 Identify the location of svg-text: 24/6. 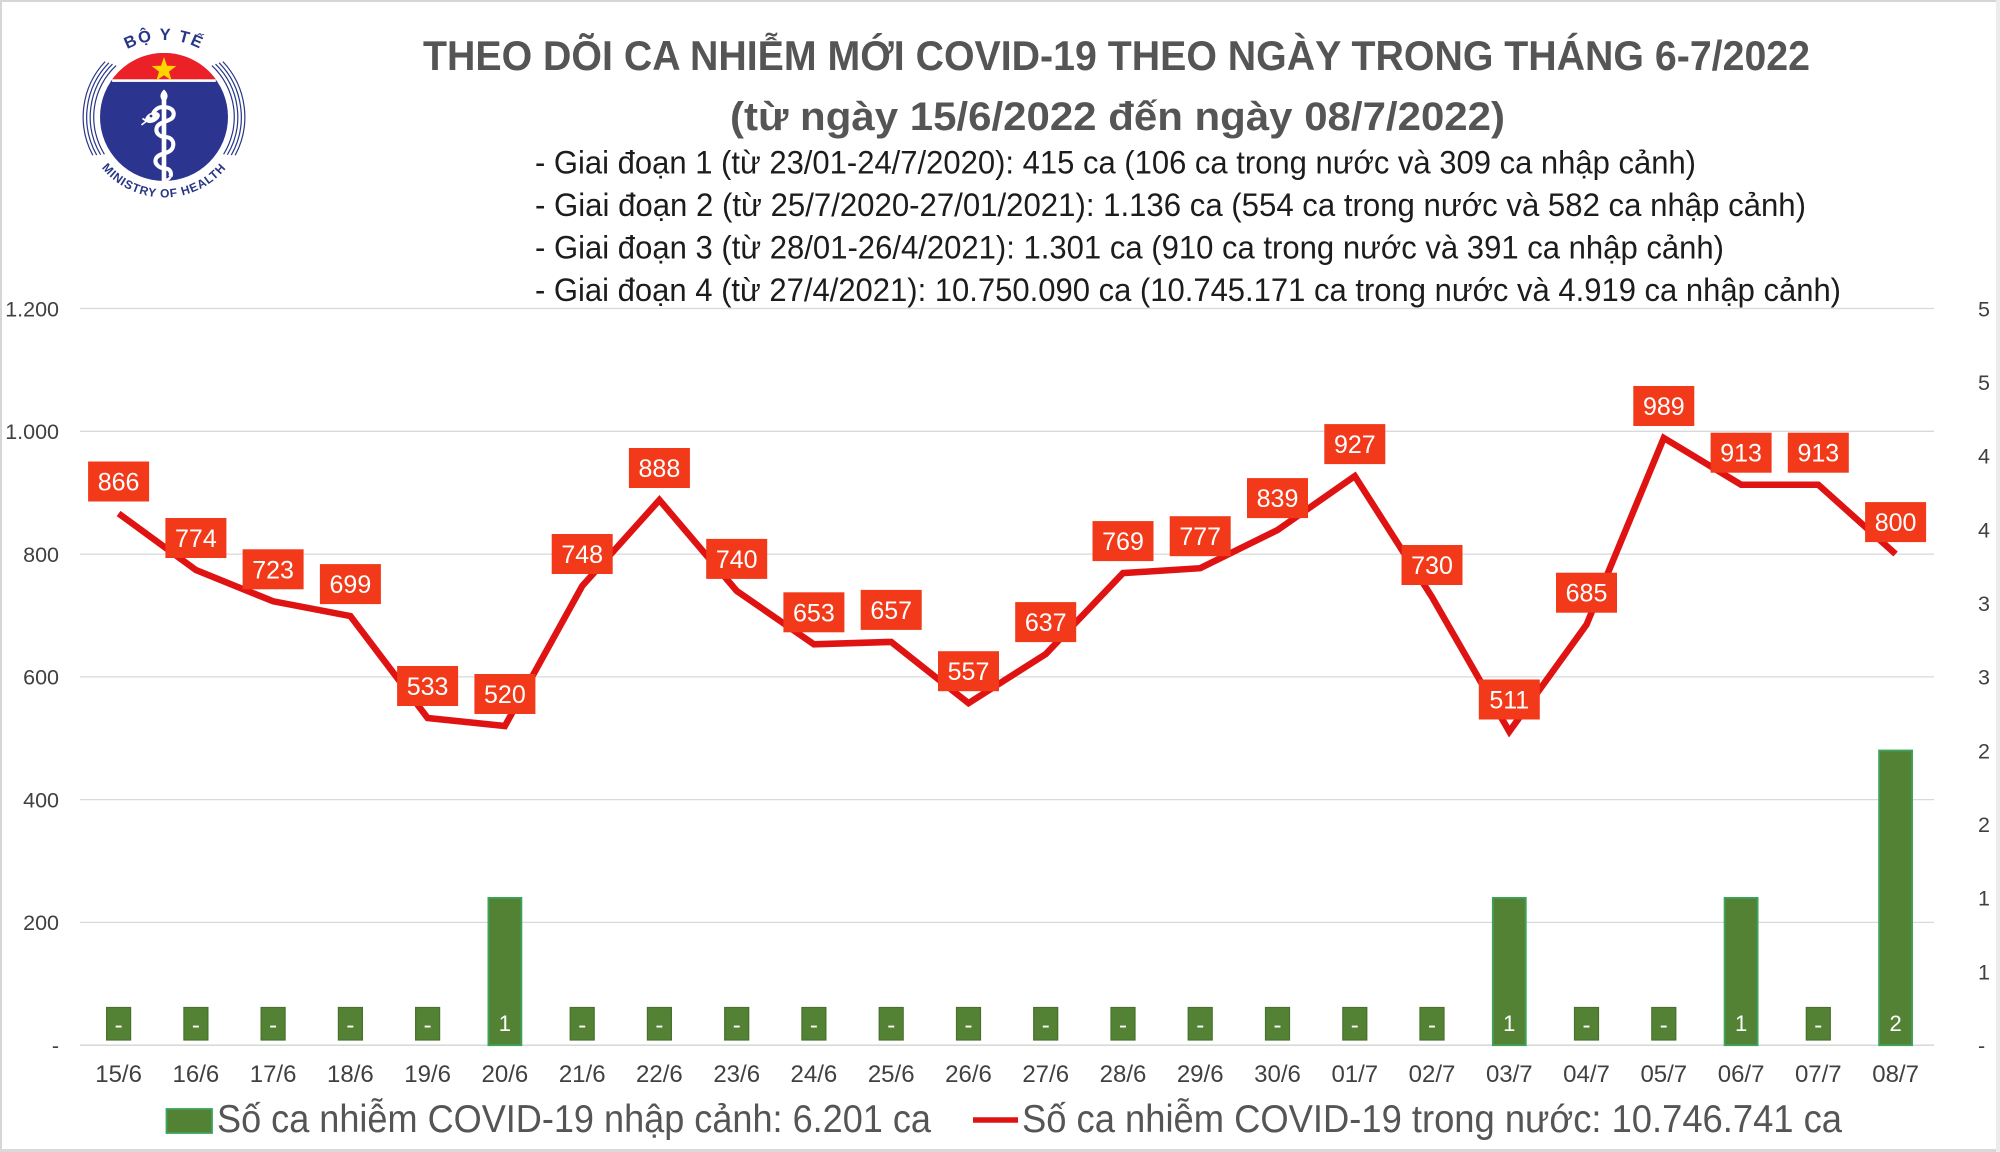
(814, 1074).